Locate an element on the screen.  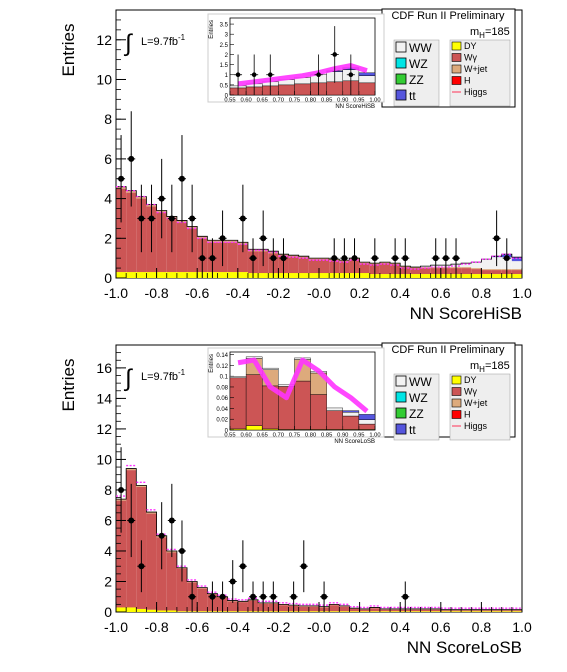
inset-x-tick-label: 0.65 is located at coordinates (262, 436).